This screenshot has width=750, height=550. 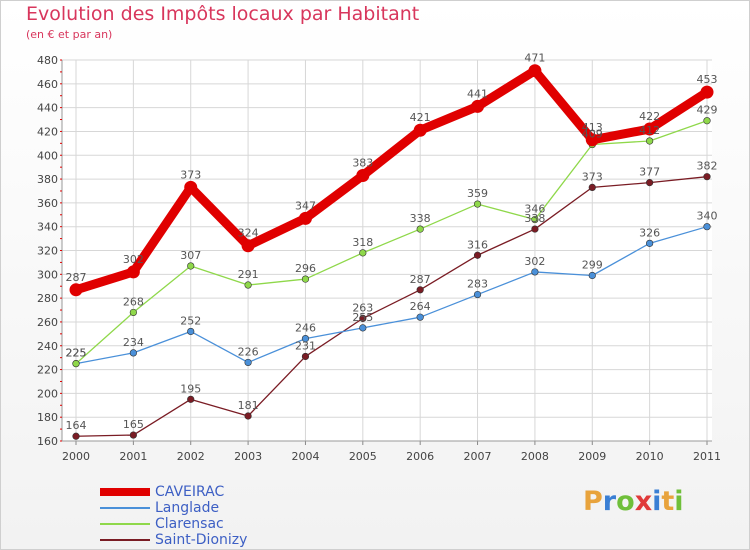 I want to click on data-label-clarensac: 307, so click(x=190, y=255).